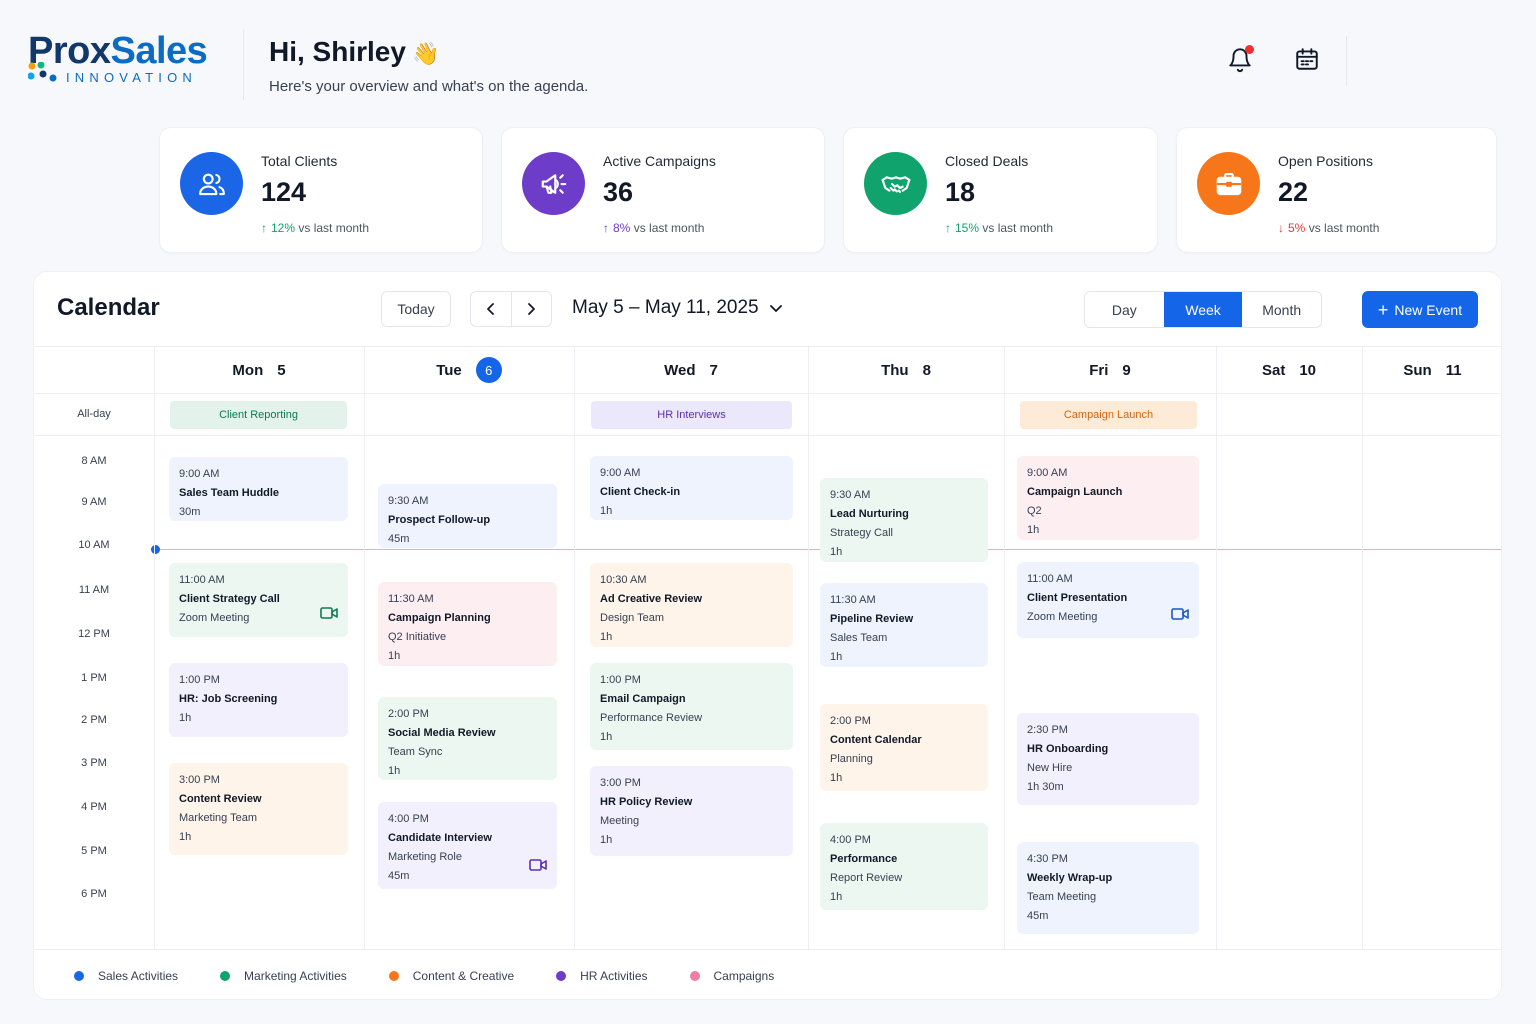 The width and height of the screenshot is (1536, 1024). What do you see at coordinates (691, 370) in the screenshot?
I see `day-header-wed: Wed 7` at bounding box center [691, 370].